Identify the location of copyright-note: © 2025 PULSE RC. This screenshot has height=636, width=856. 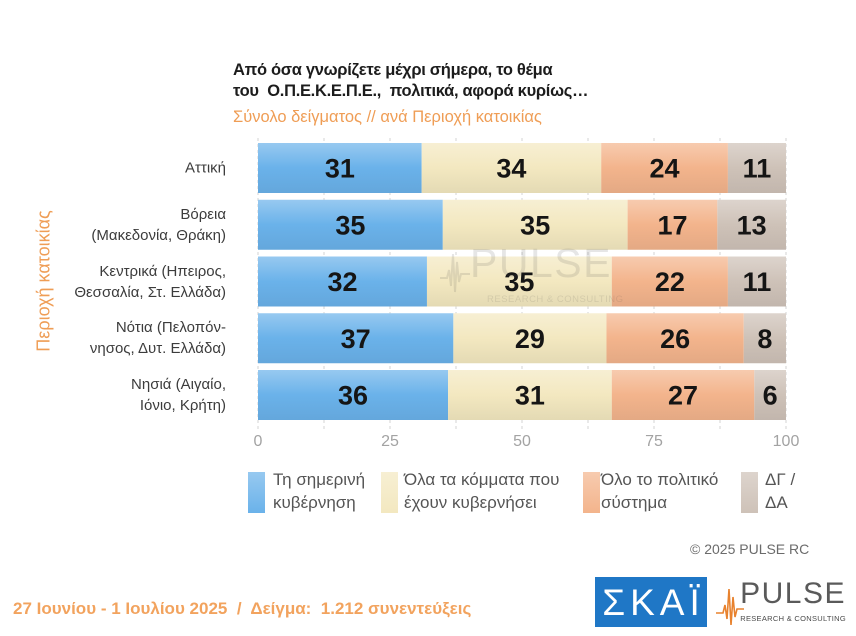
(750, 549).